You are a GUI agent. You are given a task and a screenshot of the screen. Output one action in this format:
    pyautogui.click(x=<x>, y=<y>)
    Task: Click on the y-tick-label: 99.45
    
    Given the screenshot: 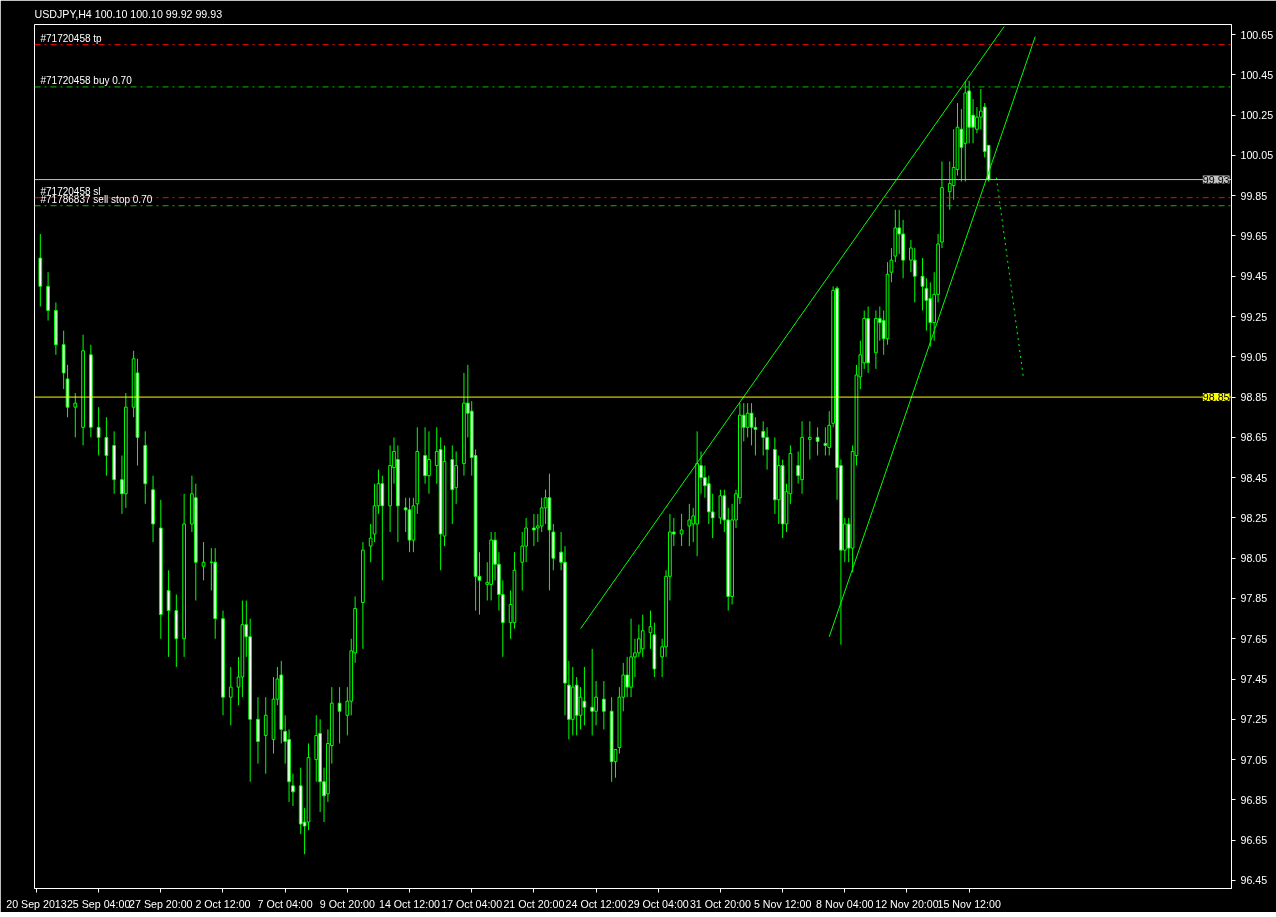 What is the action you would take?
    pyautogui.click(x=1254, y=276)
    